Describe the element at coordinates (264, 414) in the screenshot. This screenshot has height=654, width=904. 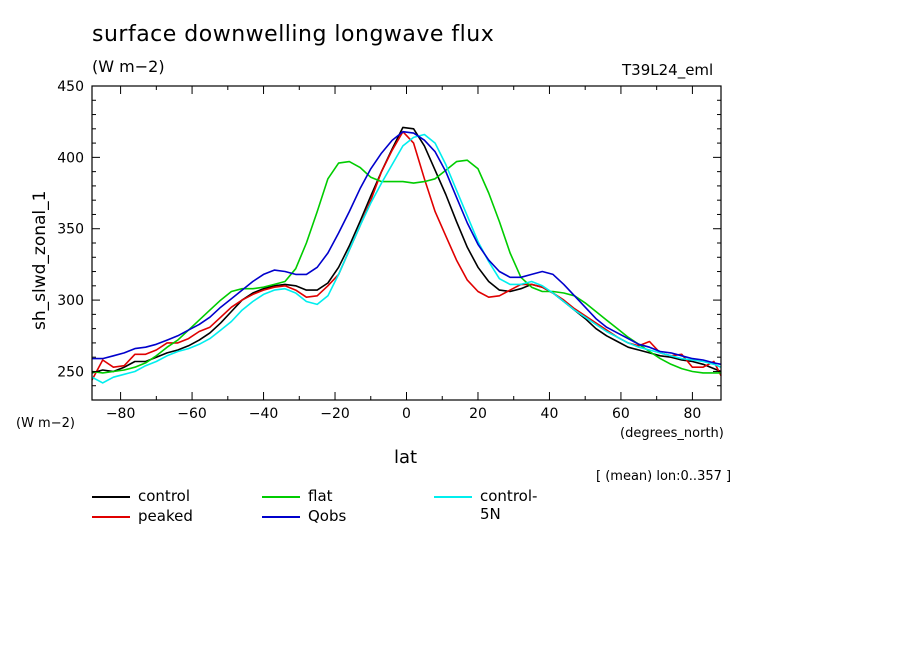
I see `x-tick-label: −40` at that location.